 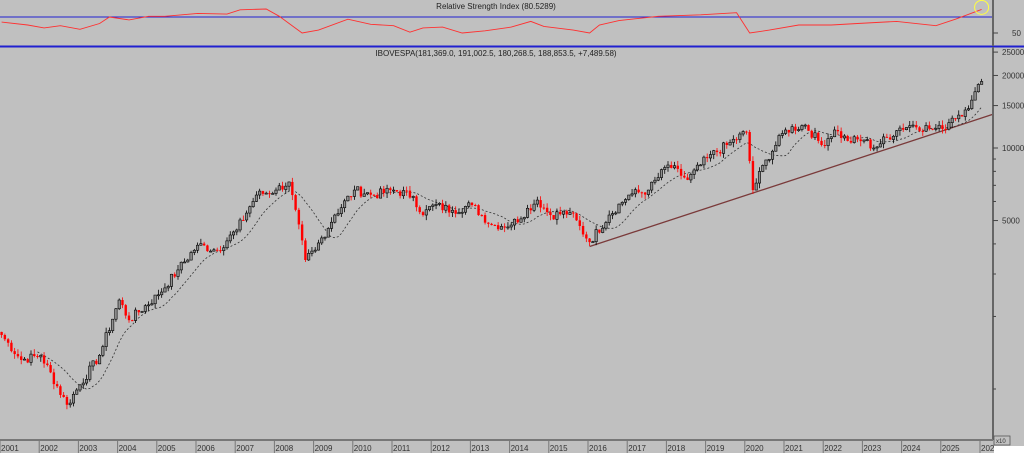 What do you see at coordinates (245, 448) in the screenshot?
I see `x-tick-label: 2007` at bounding box center [245, 448].